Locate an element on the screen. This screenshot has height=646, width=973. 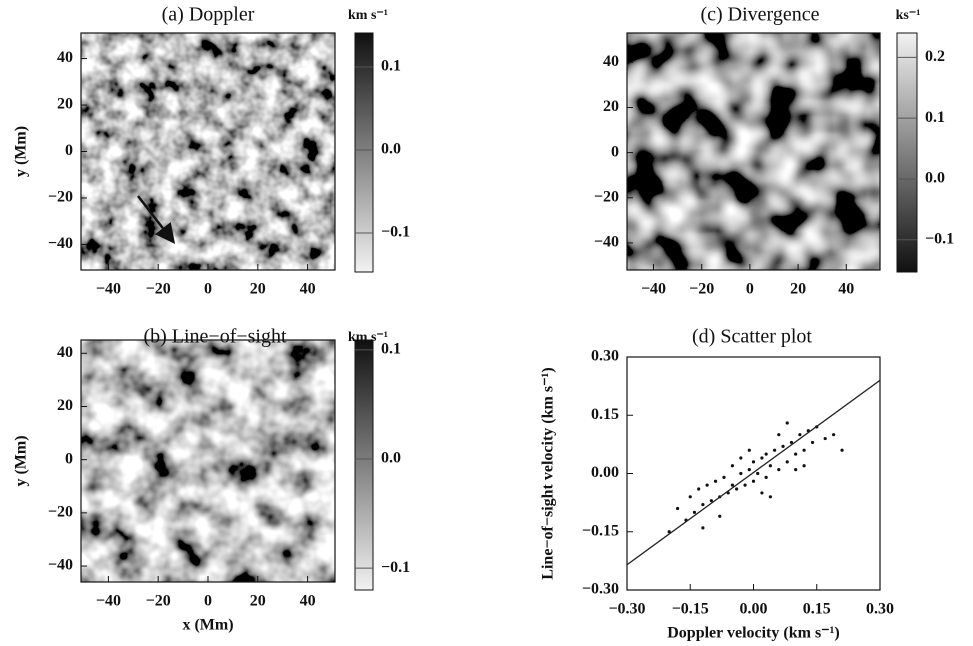
divergence-map is located at coordinates (753, 151).